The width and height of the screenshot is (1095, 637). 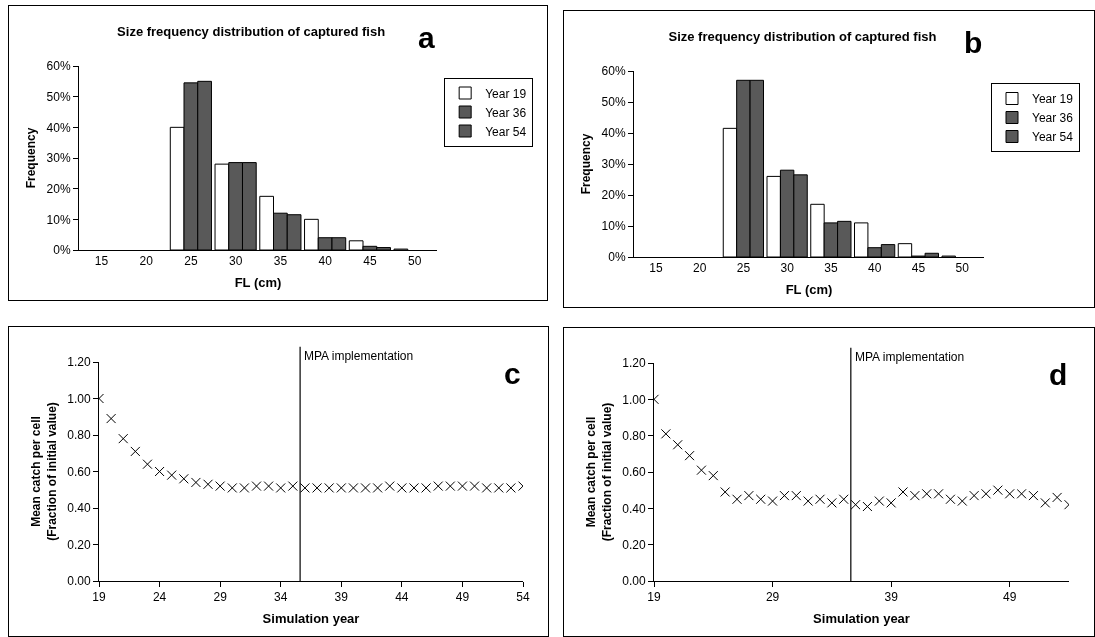 What do you see at coordinates (159, 597) in the screenshot?
I see `x-tick-label: 24` at bounding box center [159, 597].